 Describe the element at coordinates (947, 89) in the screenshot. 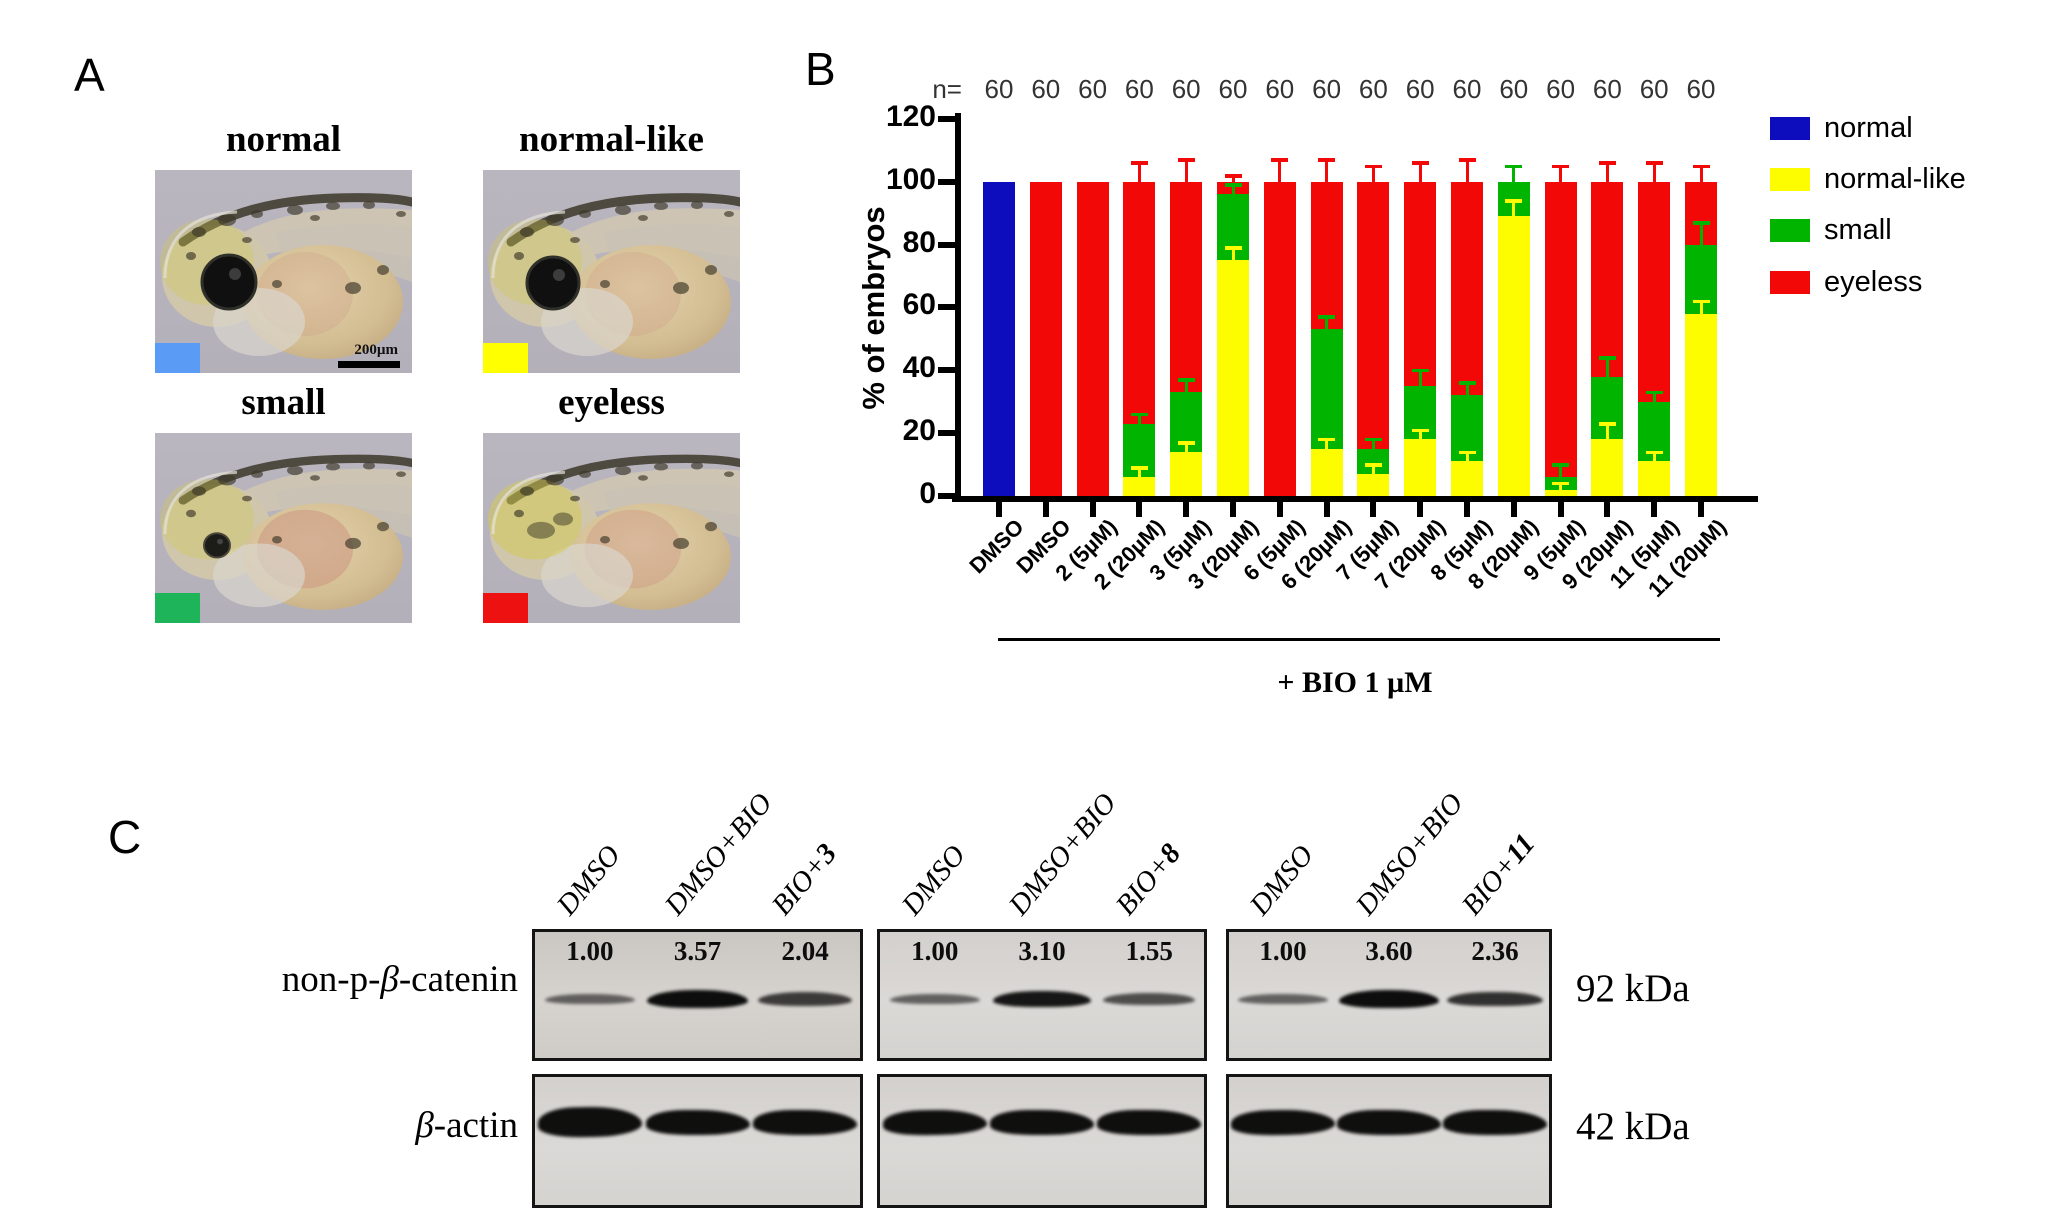

I see `n-equals-label: n=` at that location.